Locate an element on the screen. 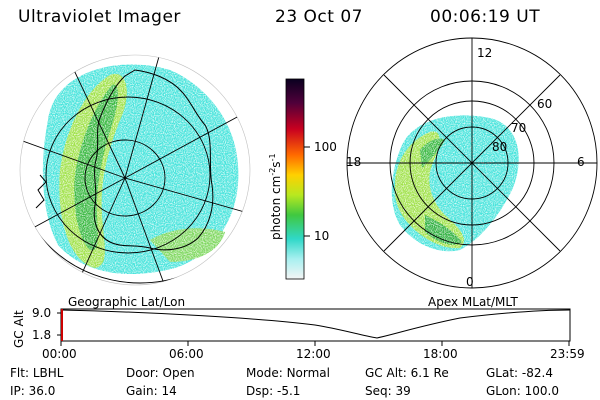 The width and height of the screenshot is (600, 400). filter-value: LBHL is located at coordinates (48, 373).